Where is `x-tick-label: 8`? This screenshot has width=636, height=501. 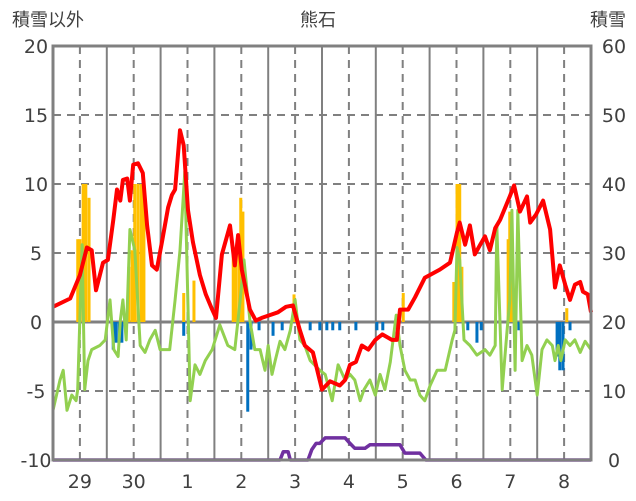 x-tick-label: 8 is located at coordinates (564, 482).